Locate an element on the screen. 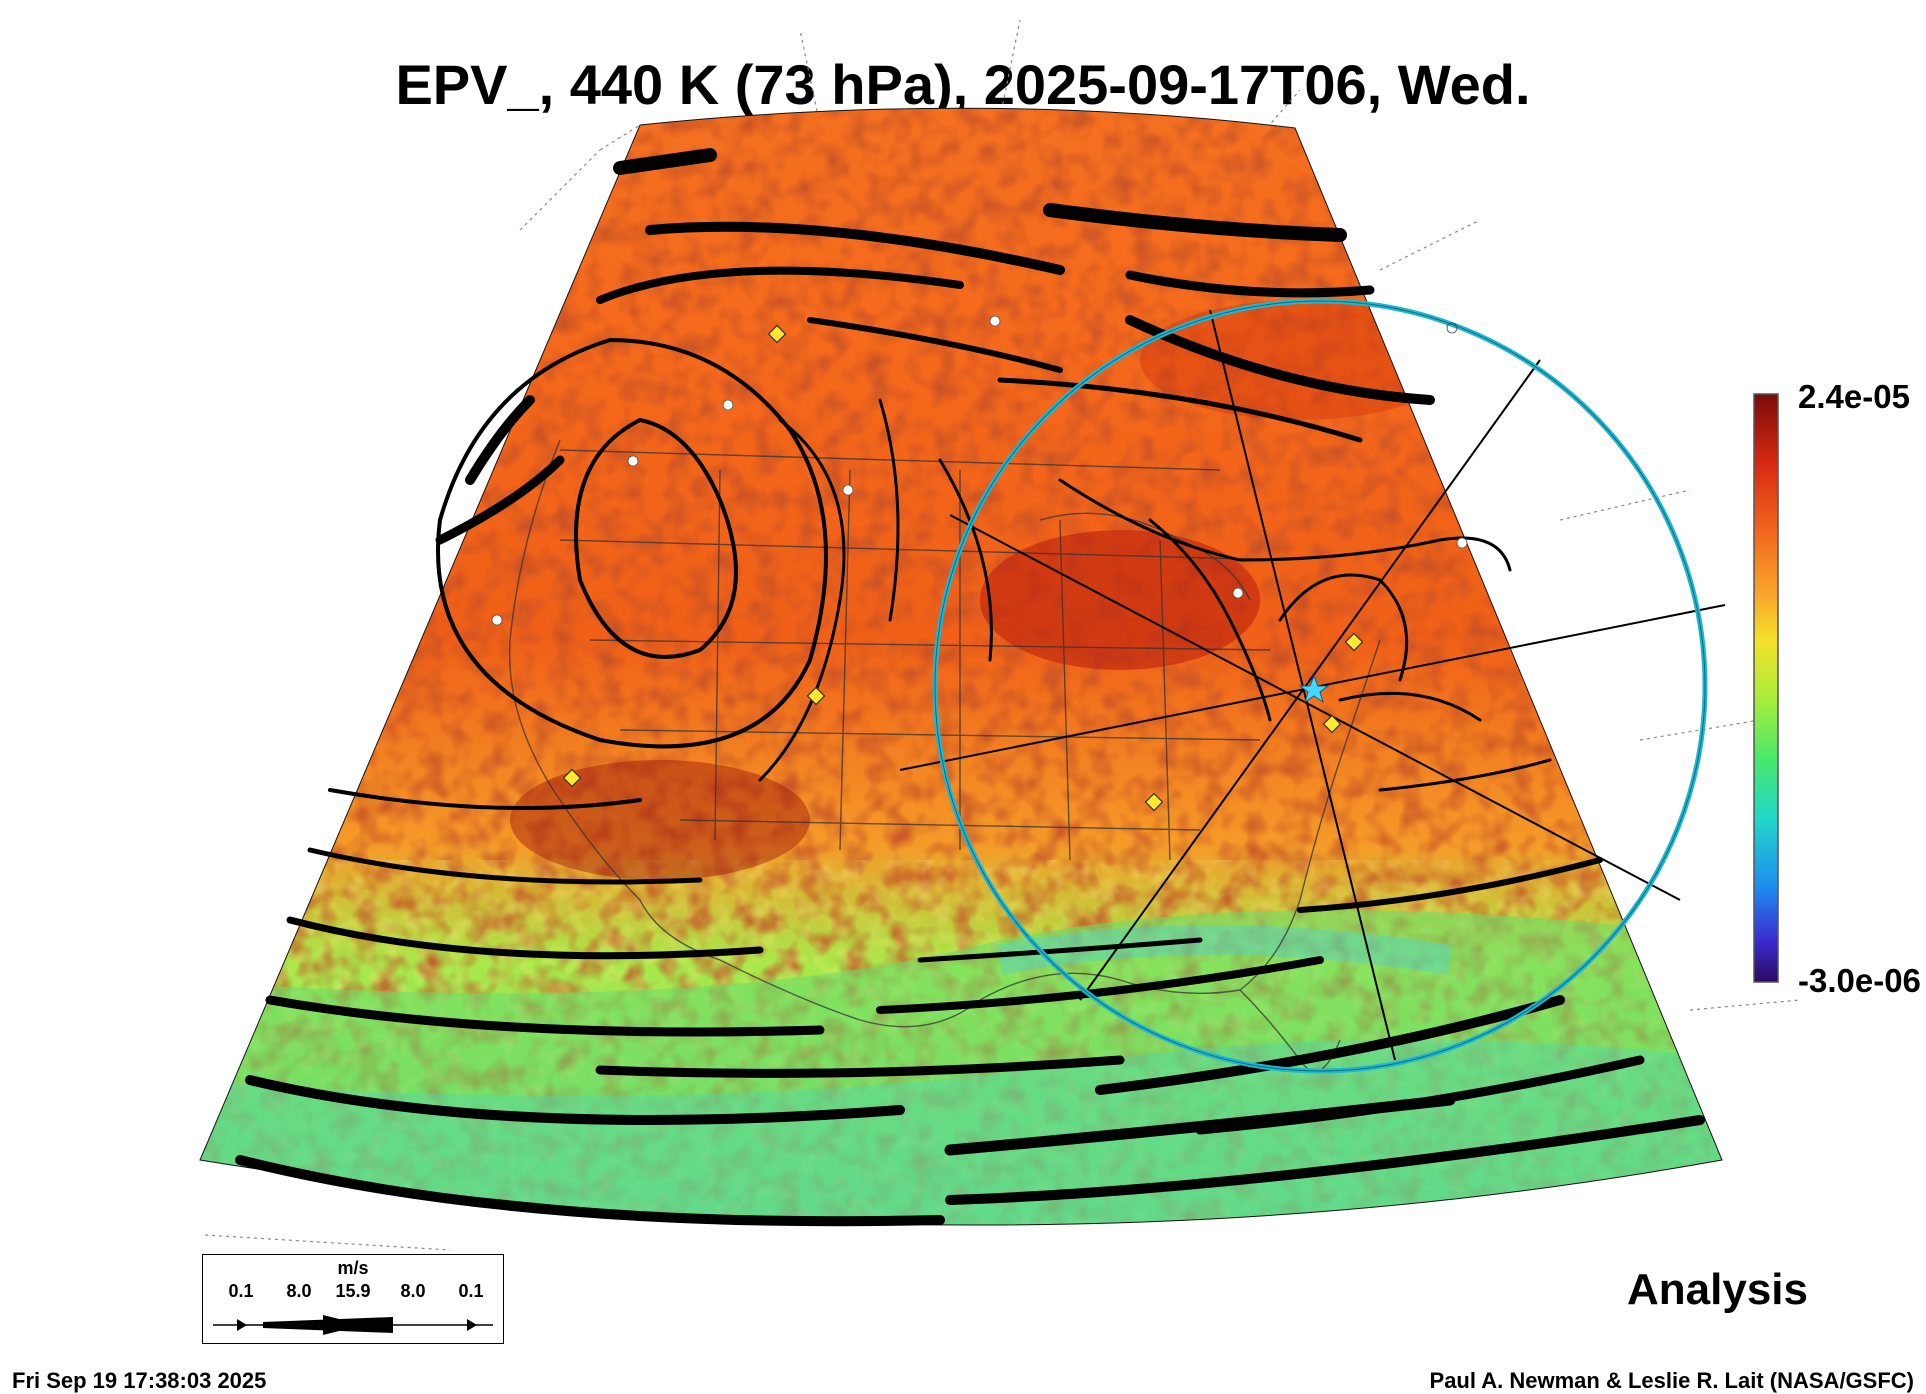  legend-label: 15.9 is located at coordinates (353, 1291).